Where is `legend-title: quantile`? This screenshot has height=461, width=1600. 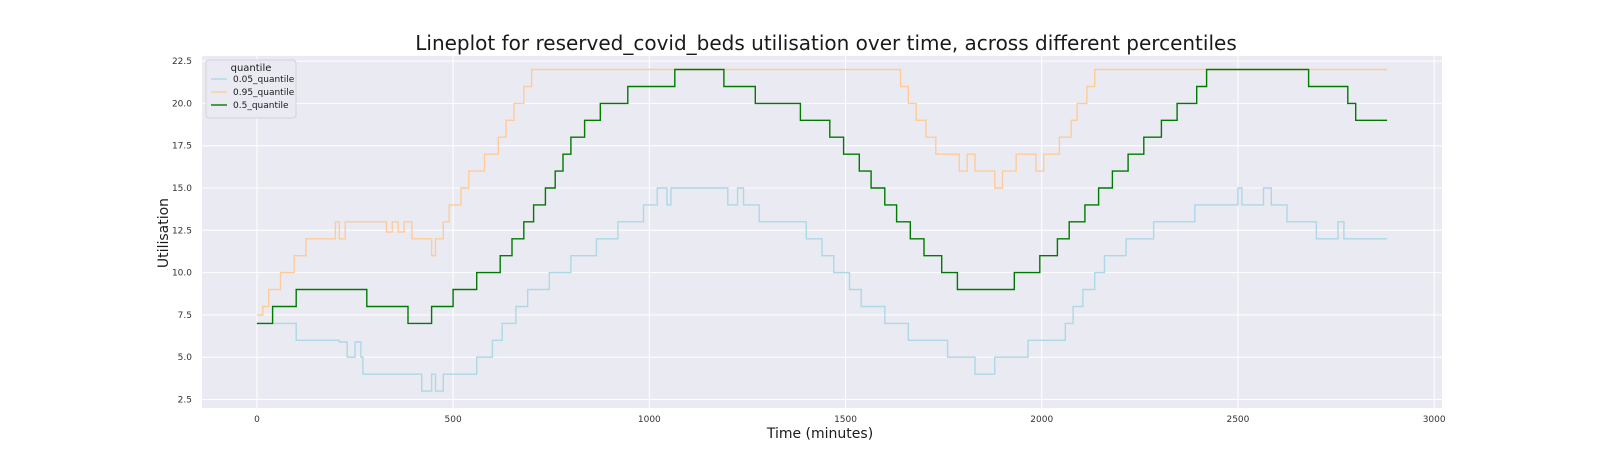 legend-title: quantile is located at coordinates (251, 68).